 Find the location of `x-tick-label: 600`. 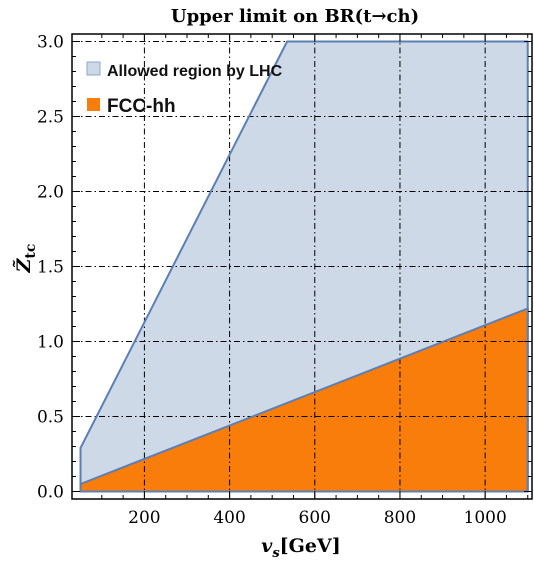

x-tick-label: 600 is located at coordinates (315, 518).